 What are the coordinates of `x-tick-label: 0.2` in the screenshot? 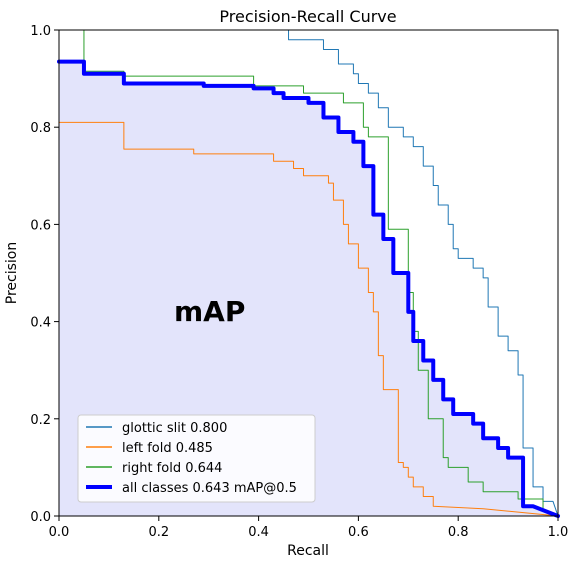 It's located at (158, 532).